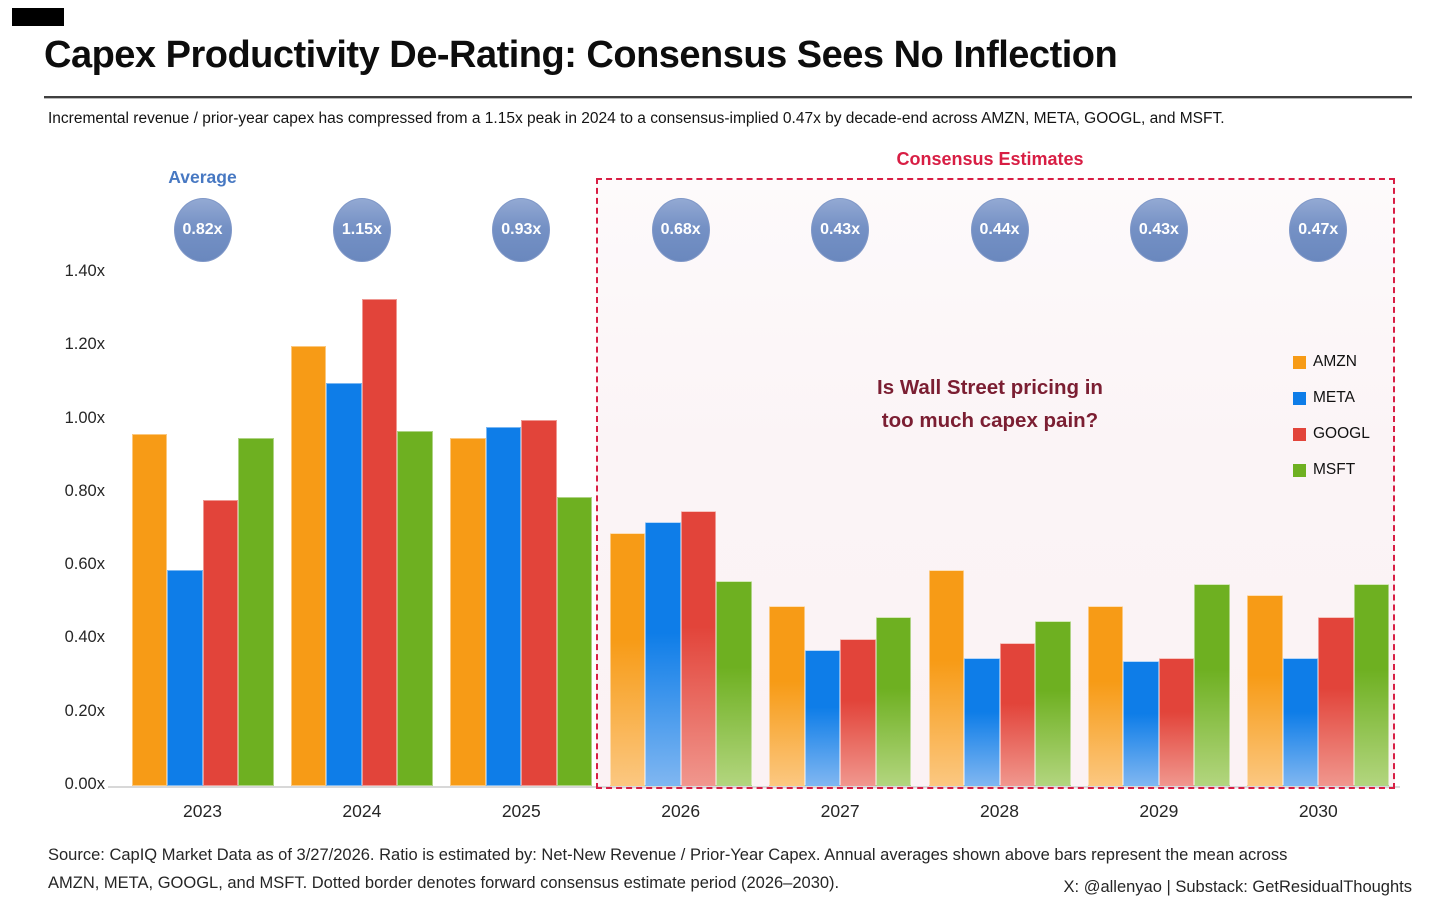 The image size is (1456, 924). Describe the element at coordinates (84, 490) in the screenshot. I see `y-axis-tick-label: 0.80x` at that location.